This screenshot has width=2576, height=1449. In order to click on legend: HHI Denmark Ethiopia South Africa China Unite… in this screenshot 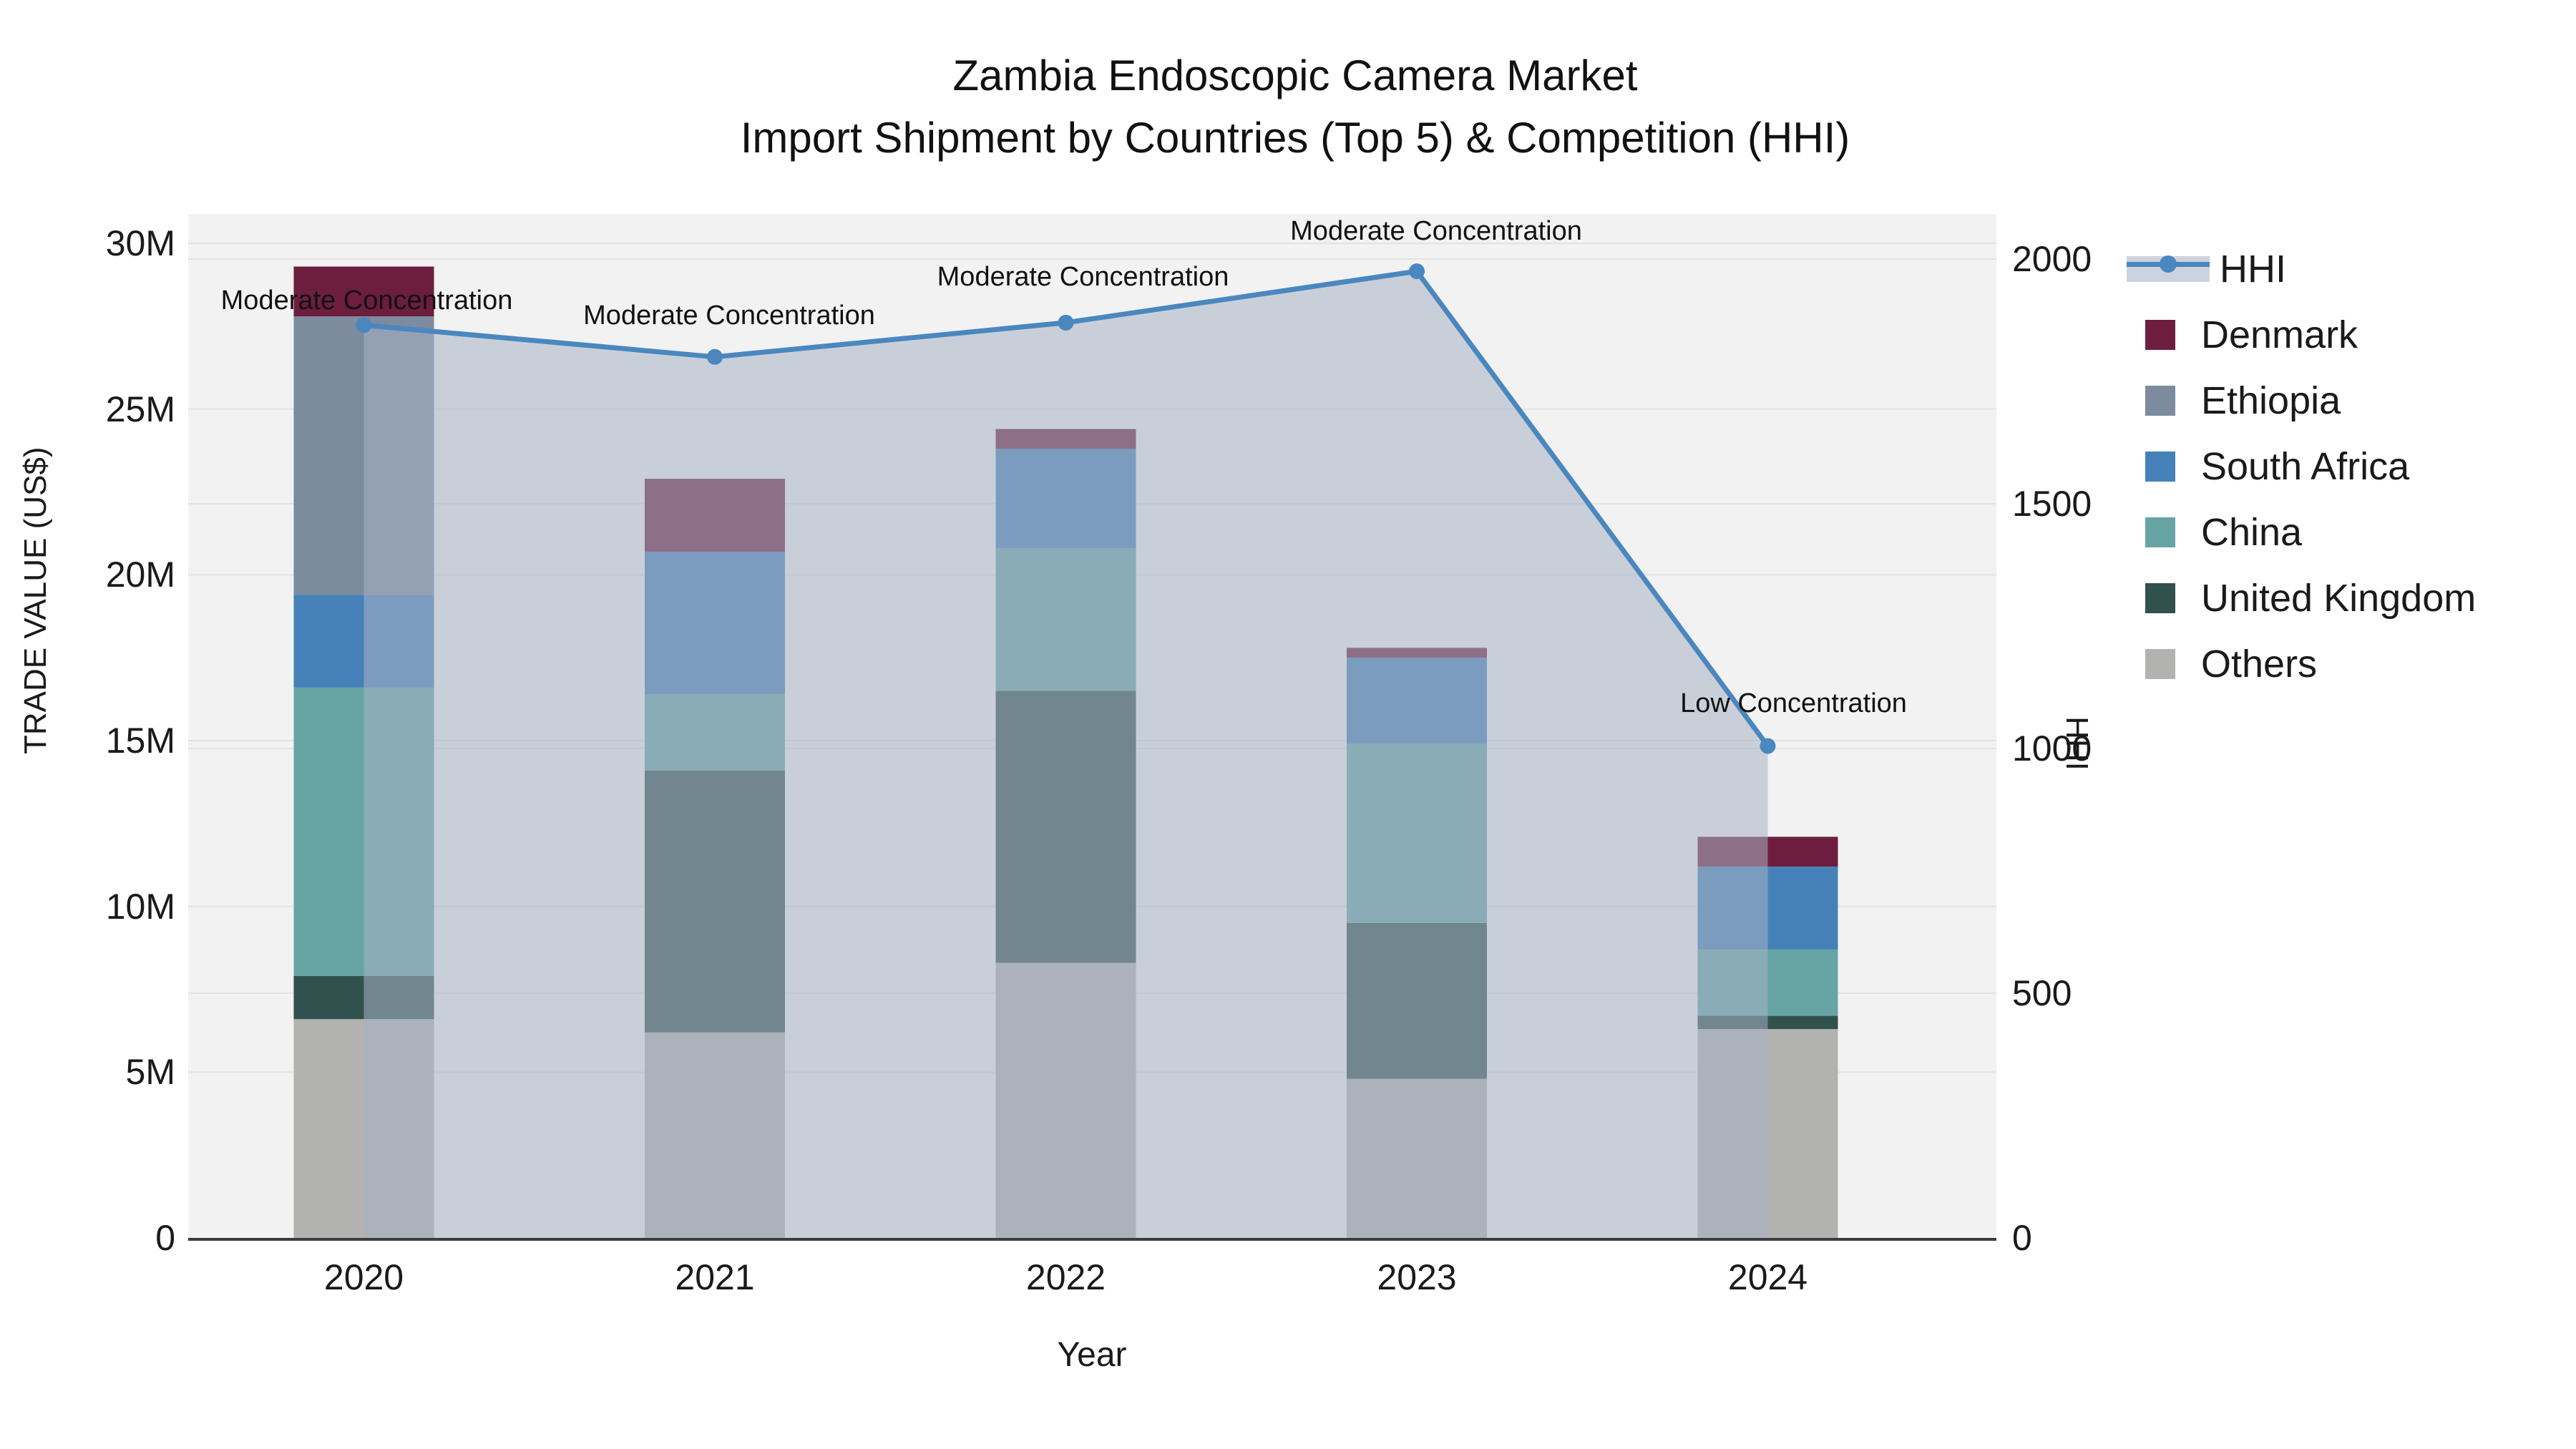, I will do `click(2301, 466)`.